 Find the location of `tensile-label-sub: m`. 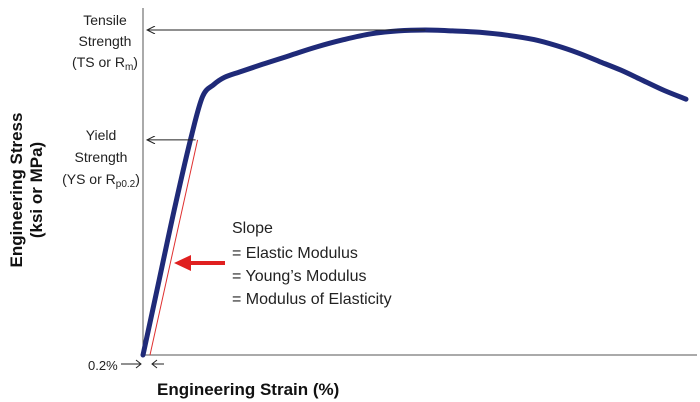

tensile-label-sub: m is located at coordinates (129, 67).